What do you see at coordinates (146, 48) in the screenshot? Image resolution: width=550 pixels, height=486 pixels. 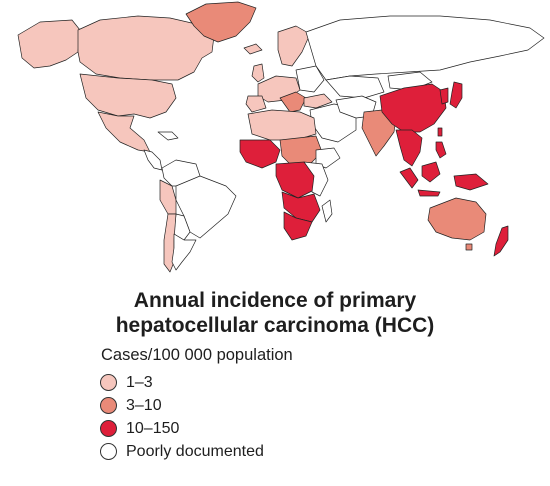 I see `country-canada` at bounding box center [146, 48].